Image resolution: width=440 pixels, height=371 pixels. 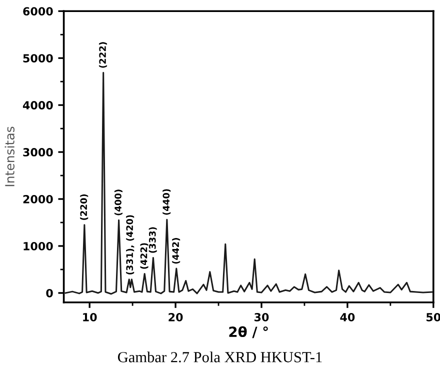 I want to click on x-tick-label: 30, so click(x=261, y=317).